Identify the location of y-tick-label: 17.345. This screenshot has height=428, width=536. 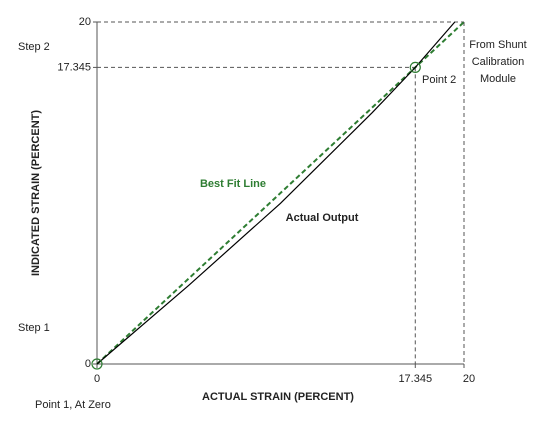
(74, 67).